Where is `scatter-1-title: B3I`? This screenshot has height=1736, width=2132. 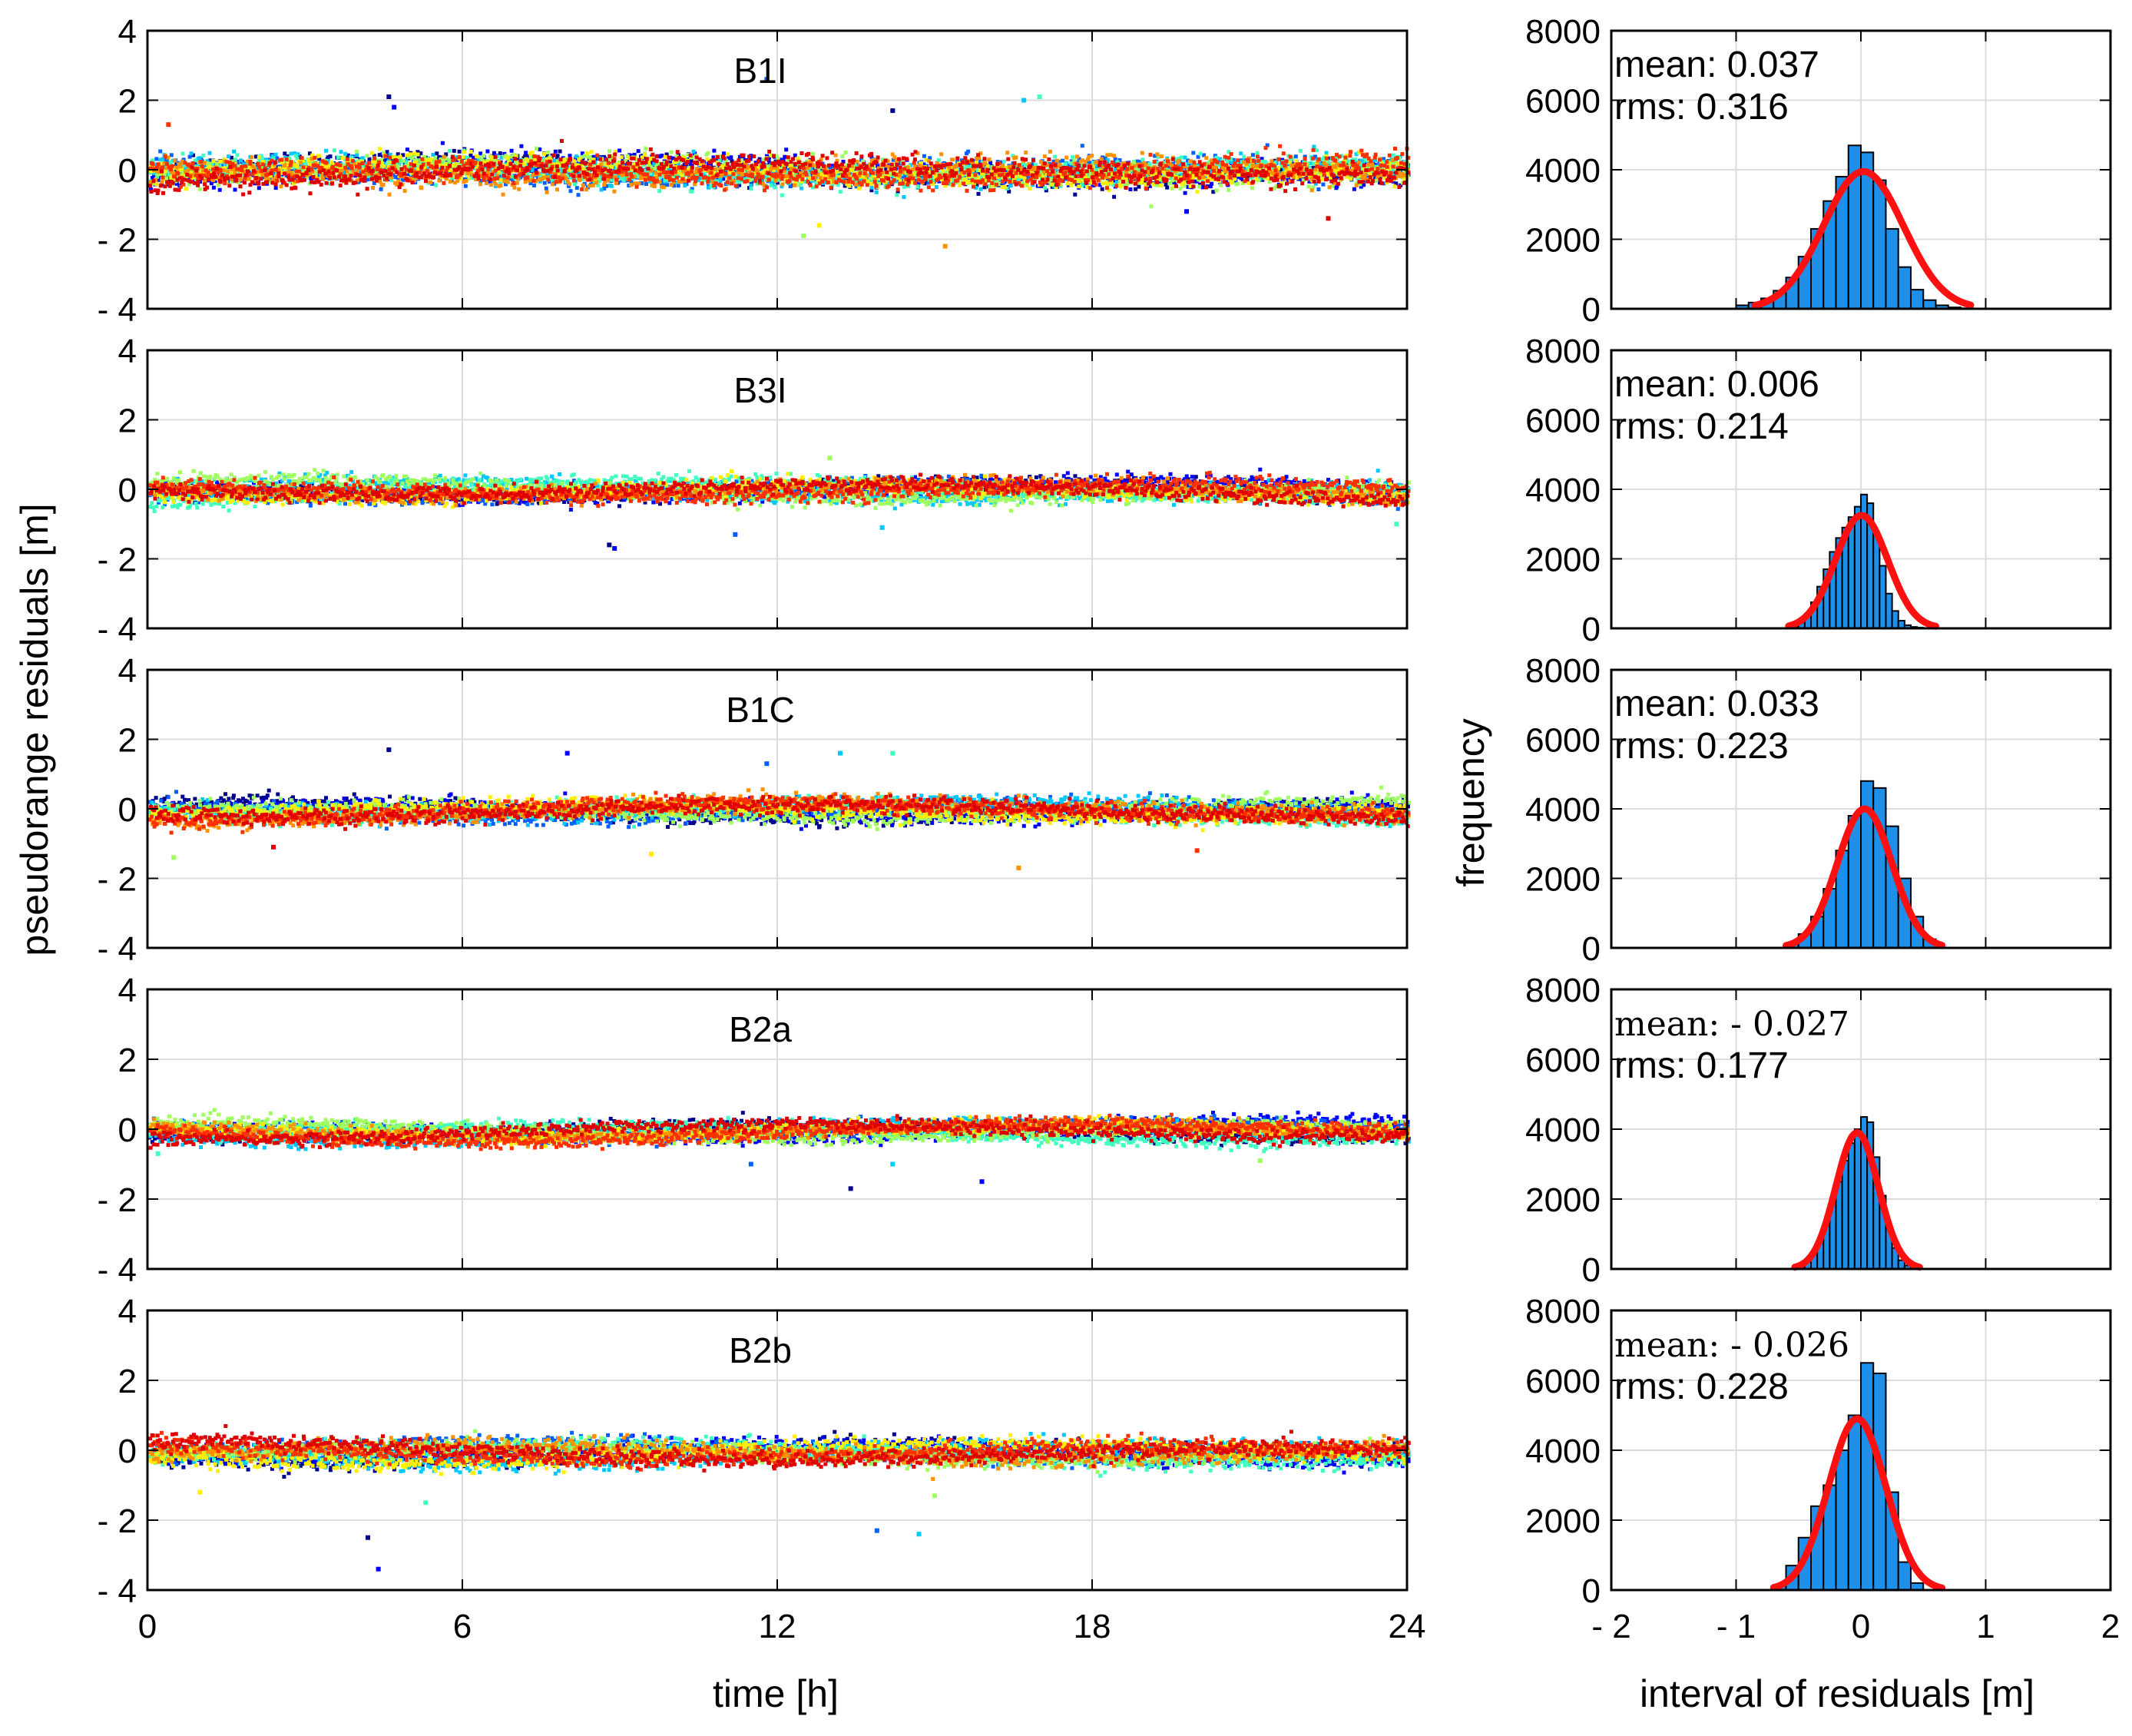 scatter-1-title: B3I is located at coordinates (760, 390).